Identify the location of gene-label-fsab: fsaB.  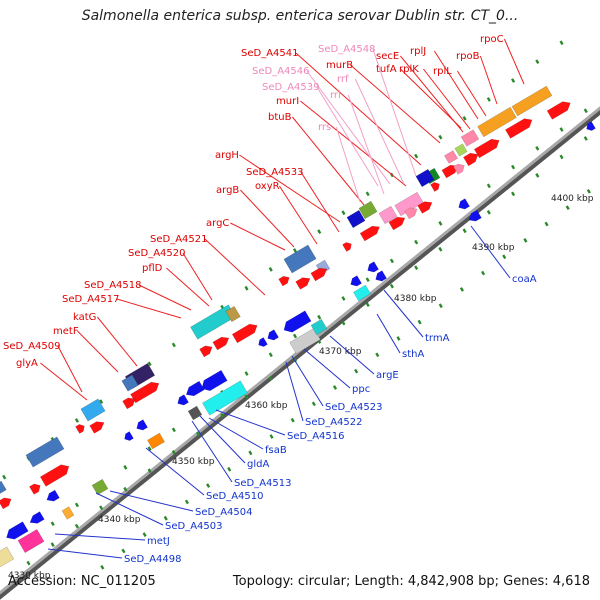
(276, 450).